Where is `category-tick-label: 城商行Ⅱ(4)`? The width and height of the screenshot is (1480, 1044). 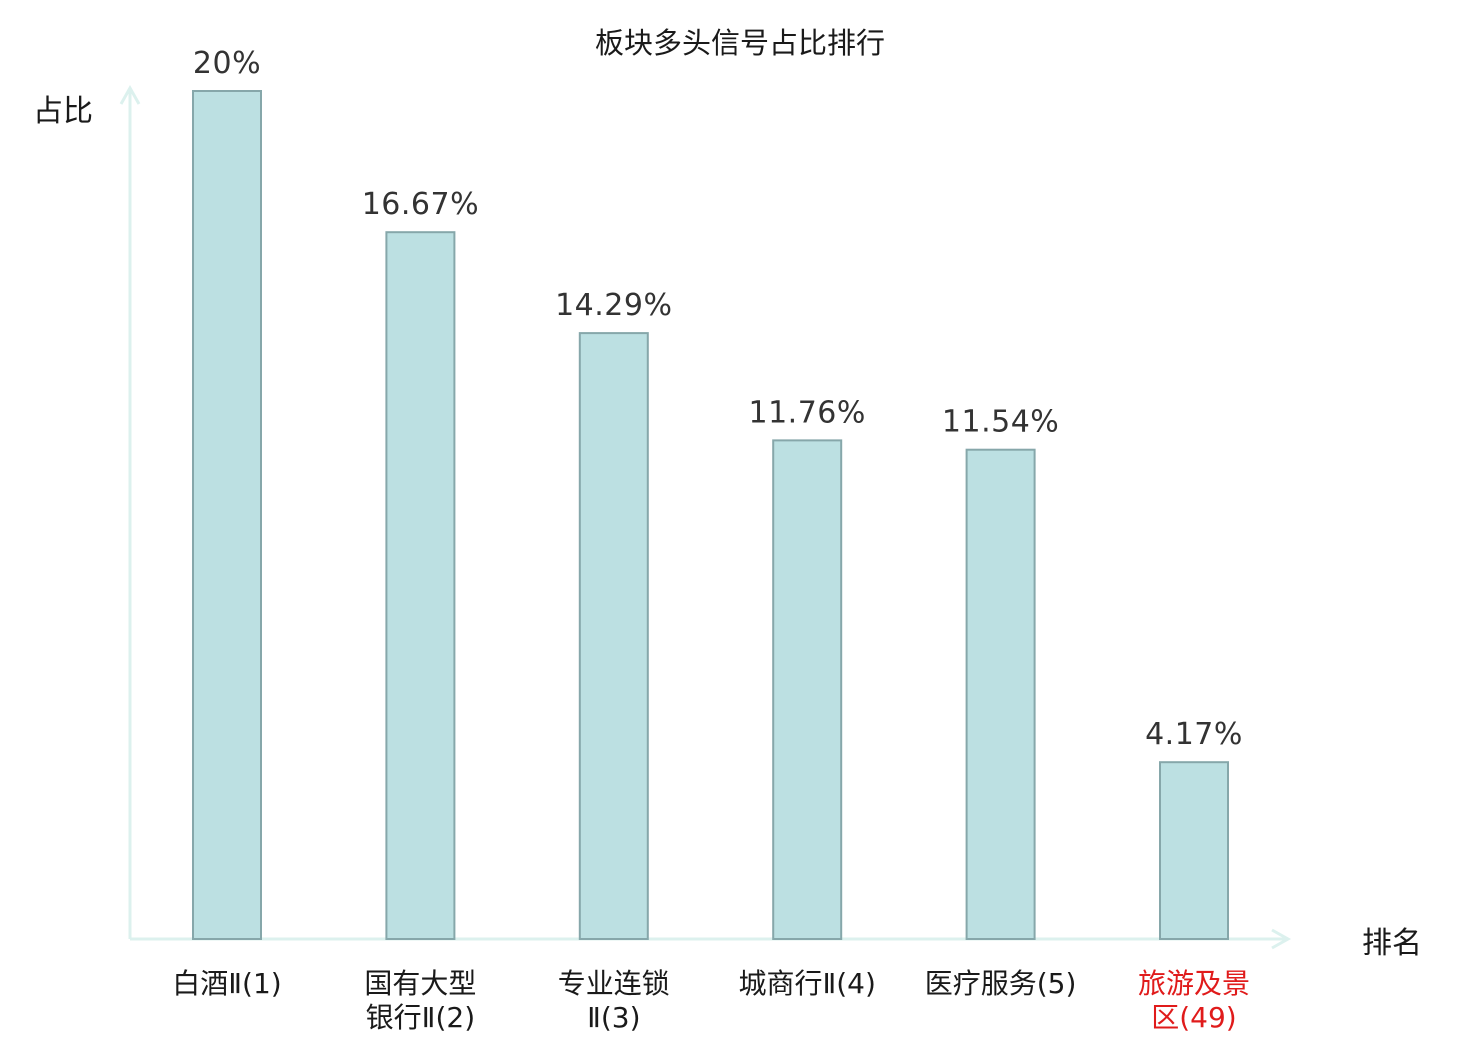 category-tick-label: 城商行Ⅱ(4) is located at coordinates (806, 983).